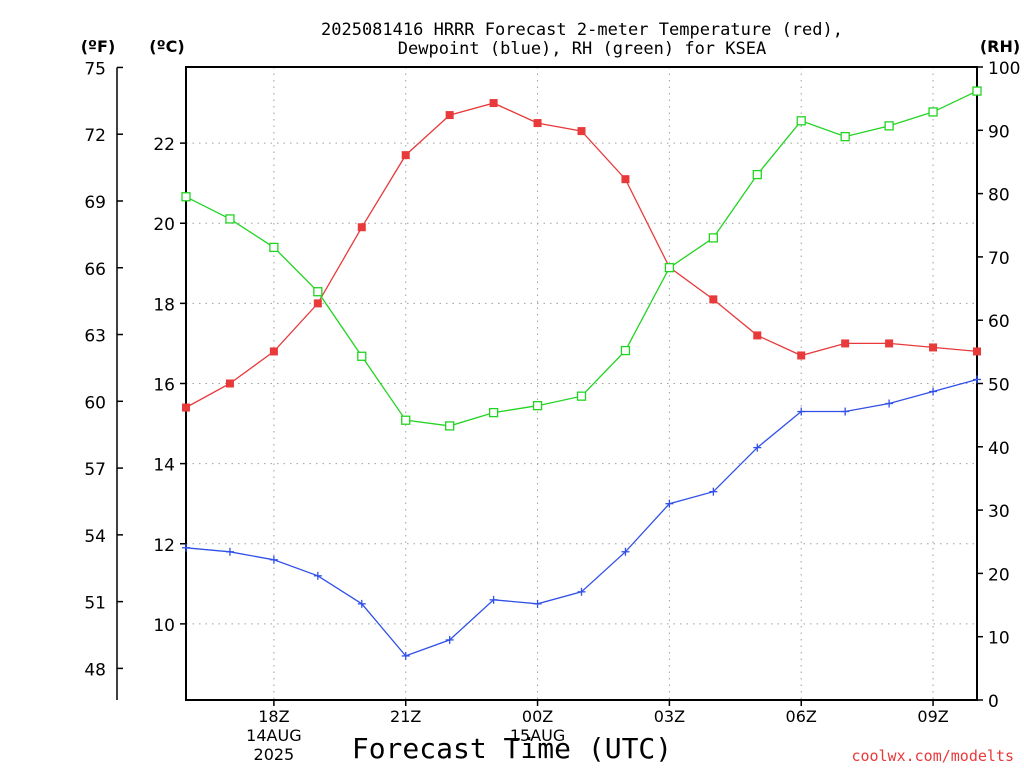  I want to click on rh-tick-label: 40, so click(999, 449).